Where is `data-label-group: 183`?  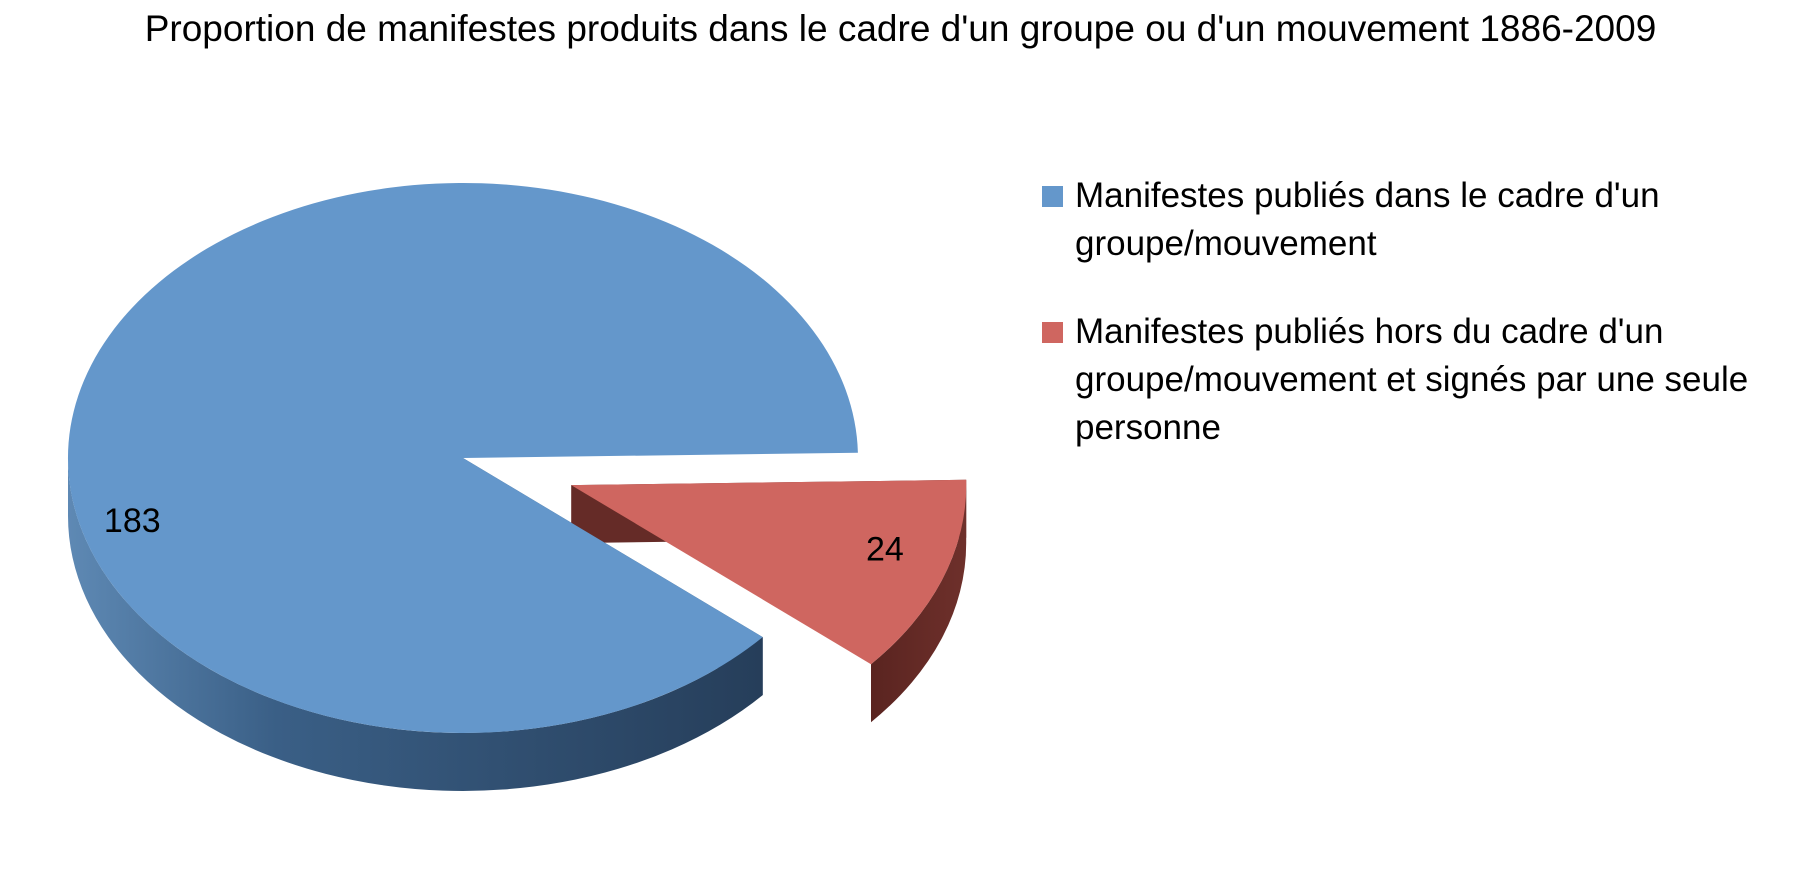 data-label-group: 183 is located at coordinates (132, 521).